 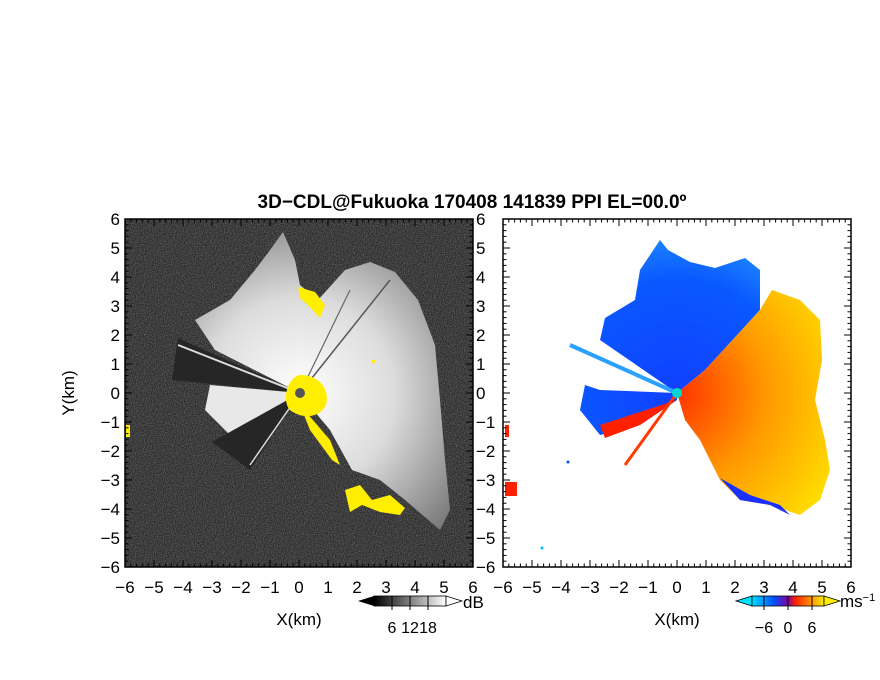 I want to click on velocity-positive-region, so click(x=753, y=402).